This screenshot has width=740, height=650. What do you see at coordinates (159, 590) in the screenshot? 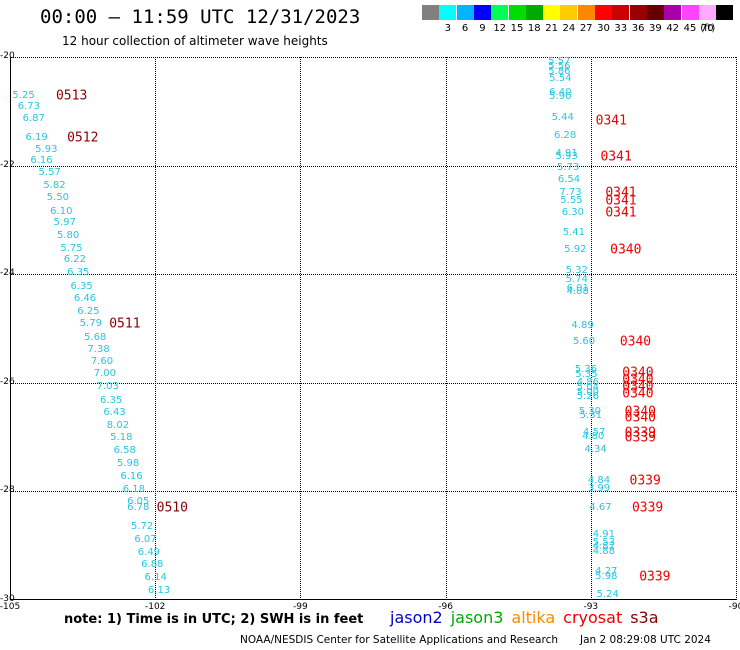
I see `swh-value: 6.13` at bounding box center [159, 590].